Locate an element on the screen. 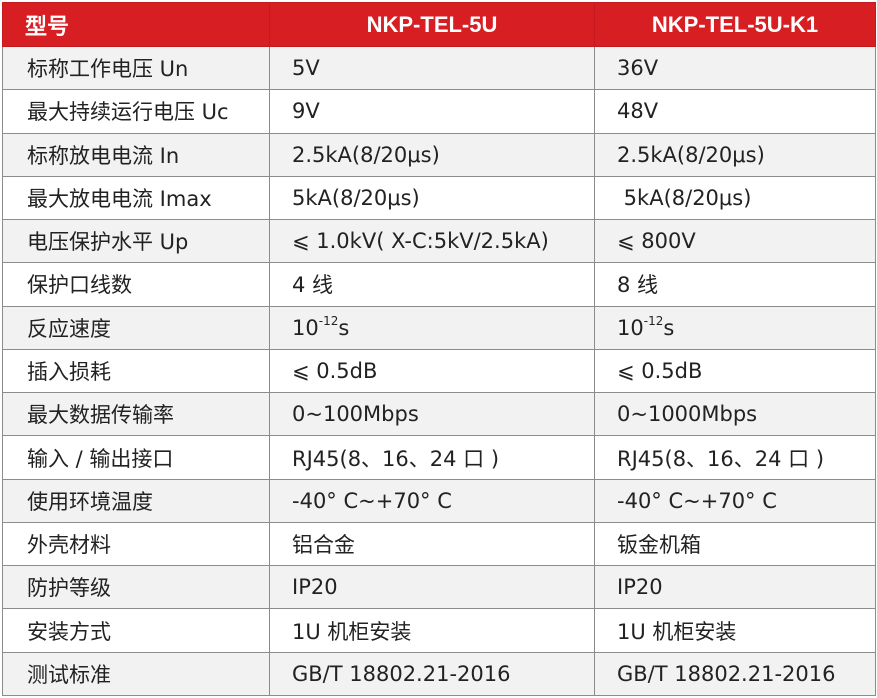 This screenshot has width=877, height=698. table-row: 插入损耗 ⩽ 0.5dB ⩽ 0.5dB is located at coordinates (439, 371).